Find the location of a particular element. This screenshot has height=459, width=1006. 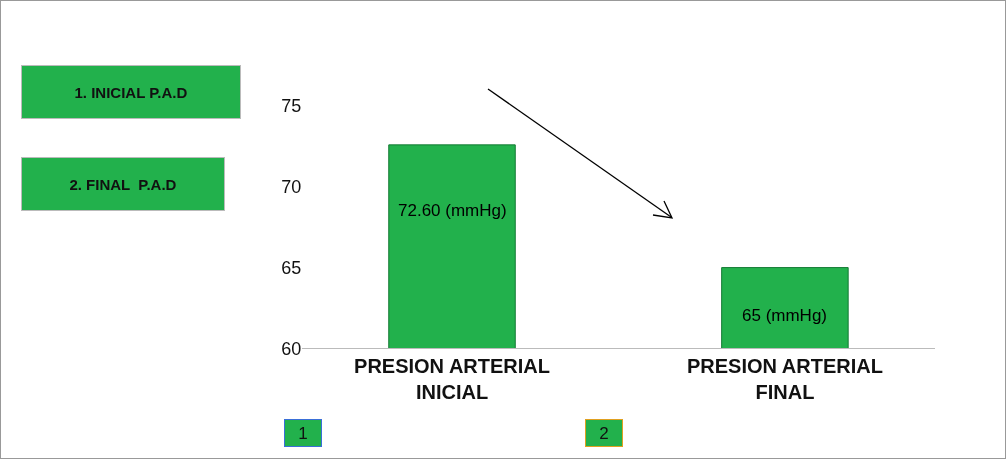

y-tick-label: 60 is located at coordinates (291, 348).